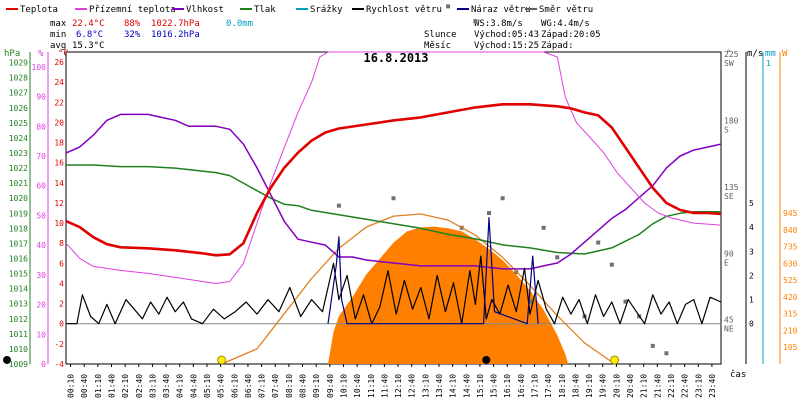 Image resolution: width=800 pixels, height=400 pixels. What do you see at coordinates (439, 386) in the screenshot?
I see `time-tick-label: 13:40` at bounding box center [439, 386].